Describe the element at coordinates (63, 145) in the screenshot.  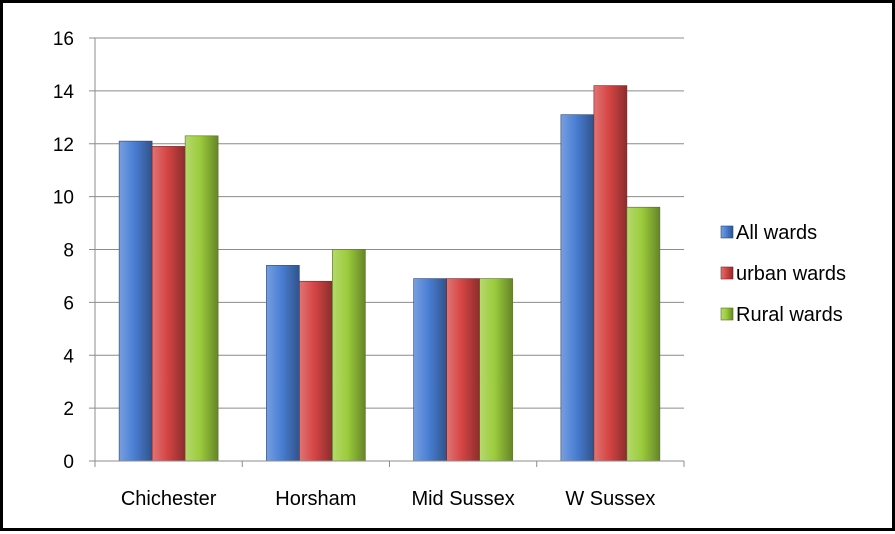
I see `y-tick-label: 12` at that location.